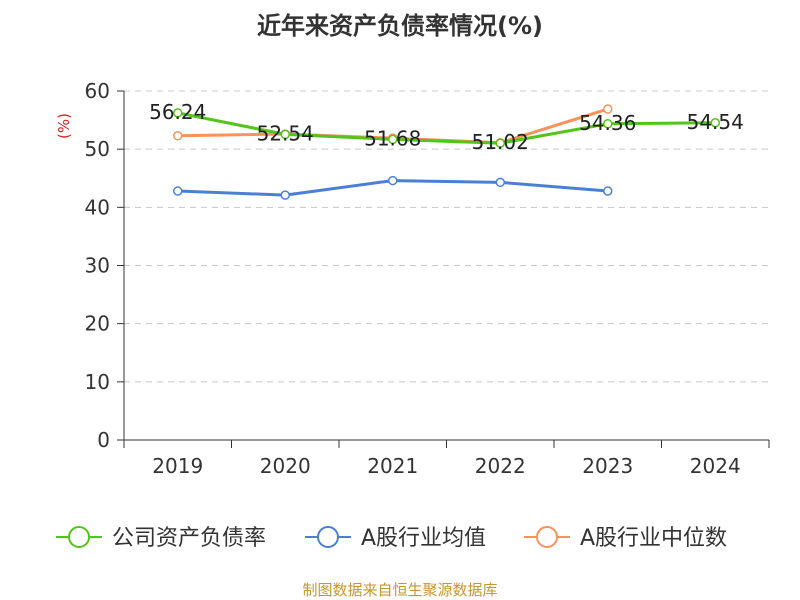  I want to click on data-label: 52.54, so click(285, 133).